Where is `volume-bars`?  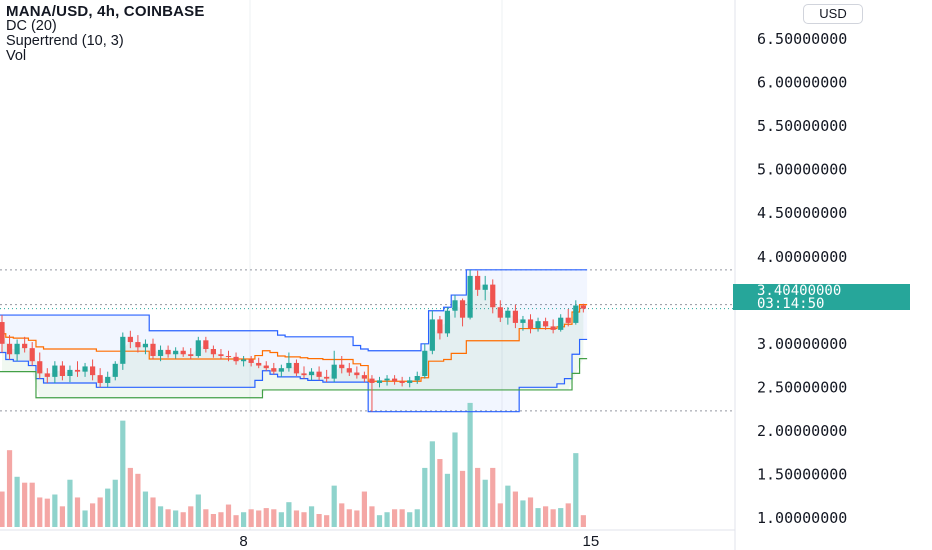
volume-bars is located at coordinates (293, 464).